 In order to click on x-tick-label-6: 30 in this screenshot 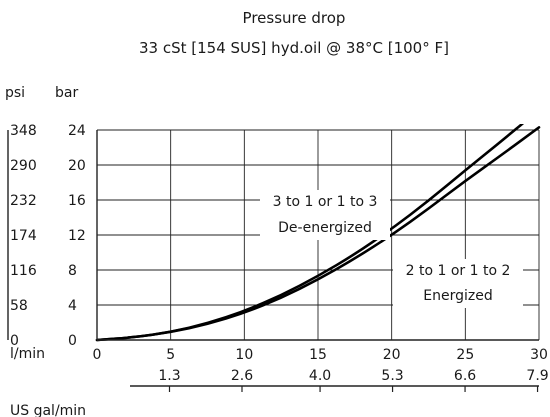, I will do `click(539, 355)`.